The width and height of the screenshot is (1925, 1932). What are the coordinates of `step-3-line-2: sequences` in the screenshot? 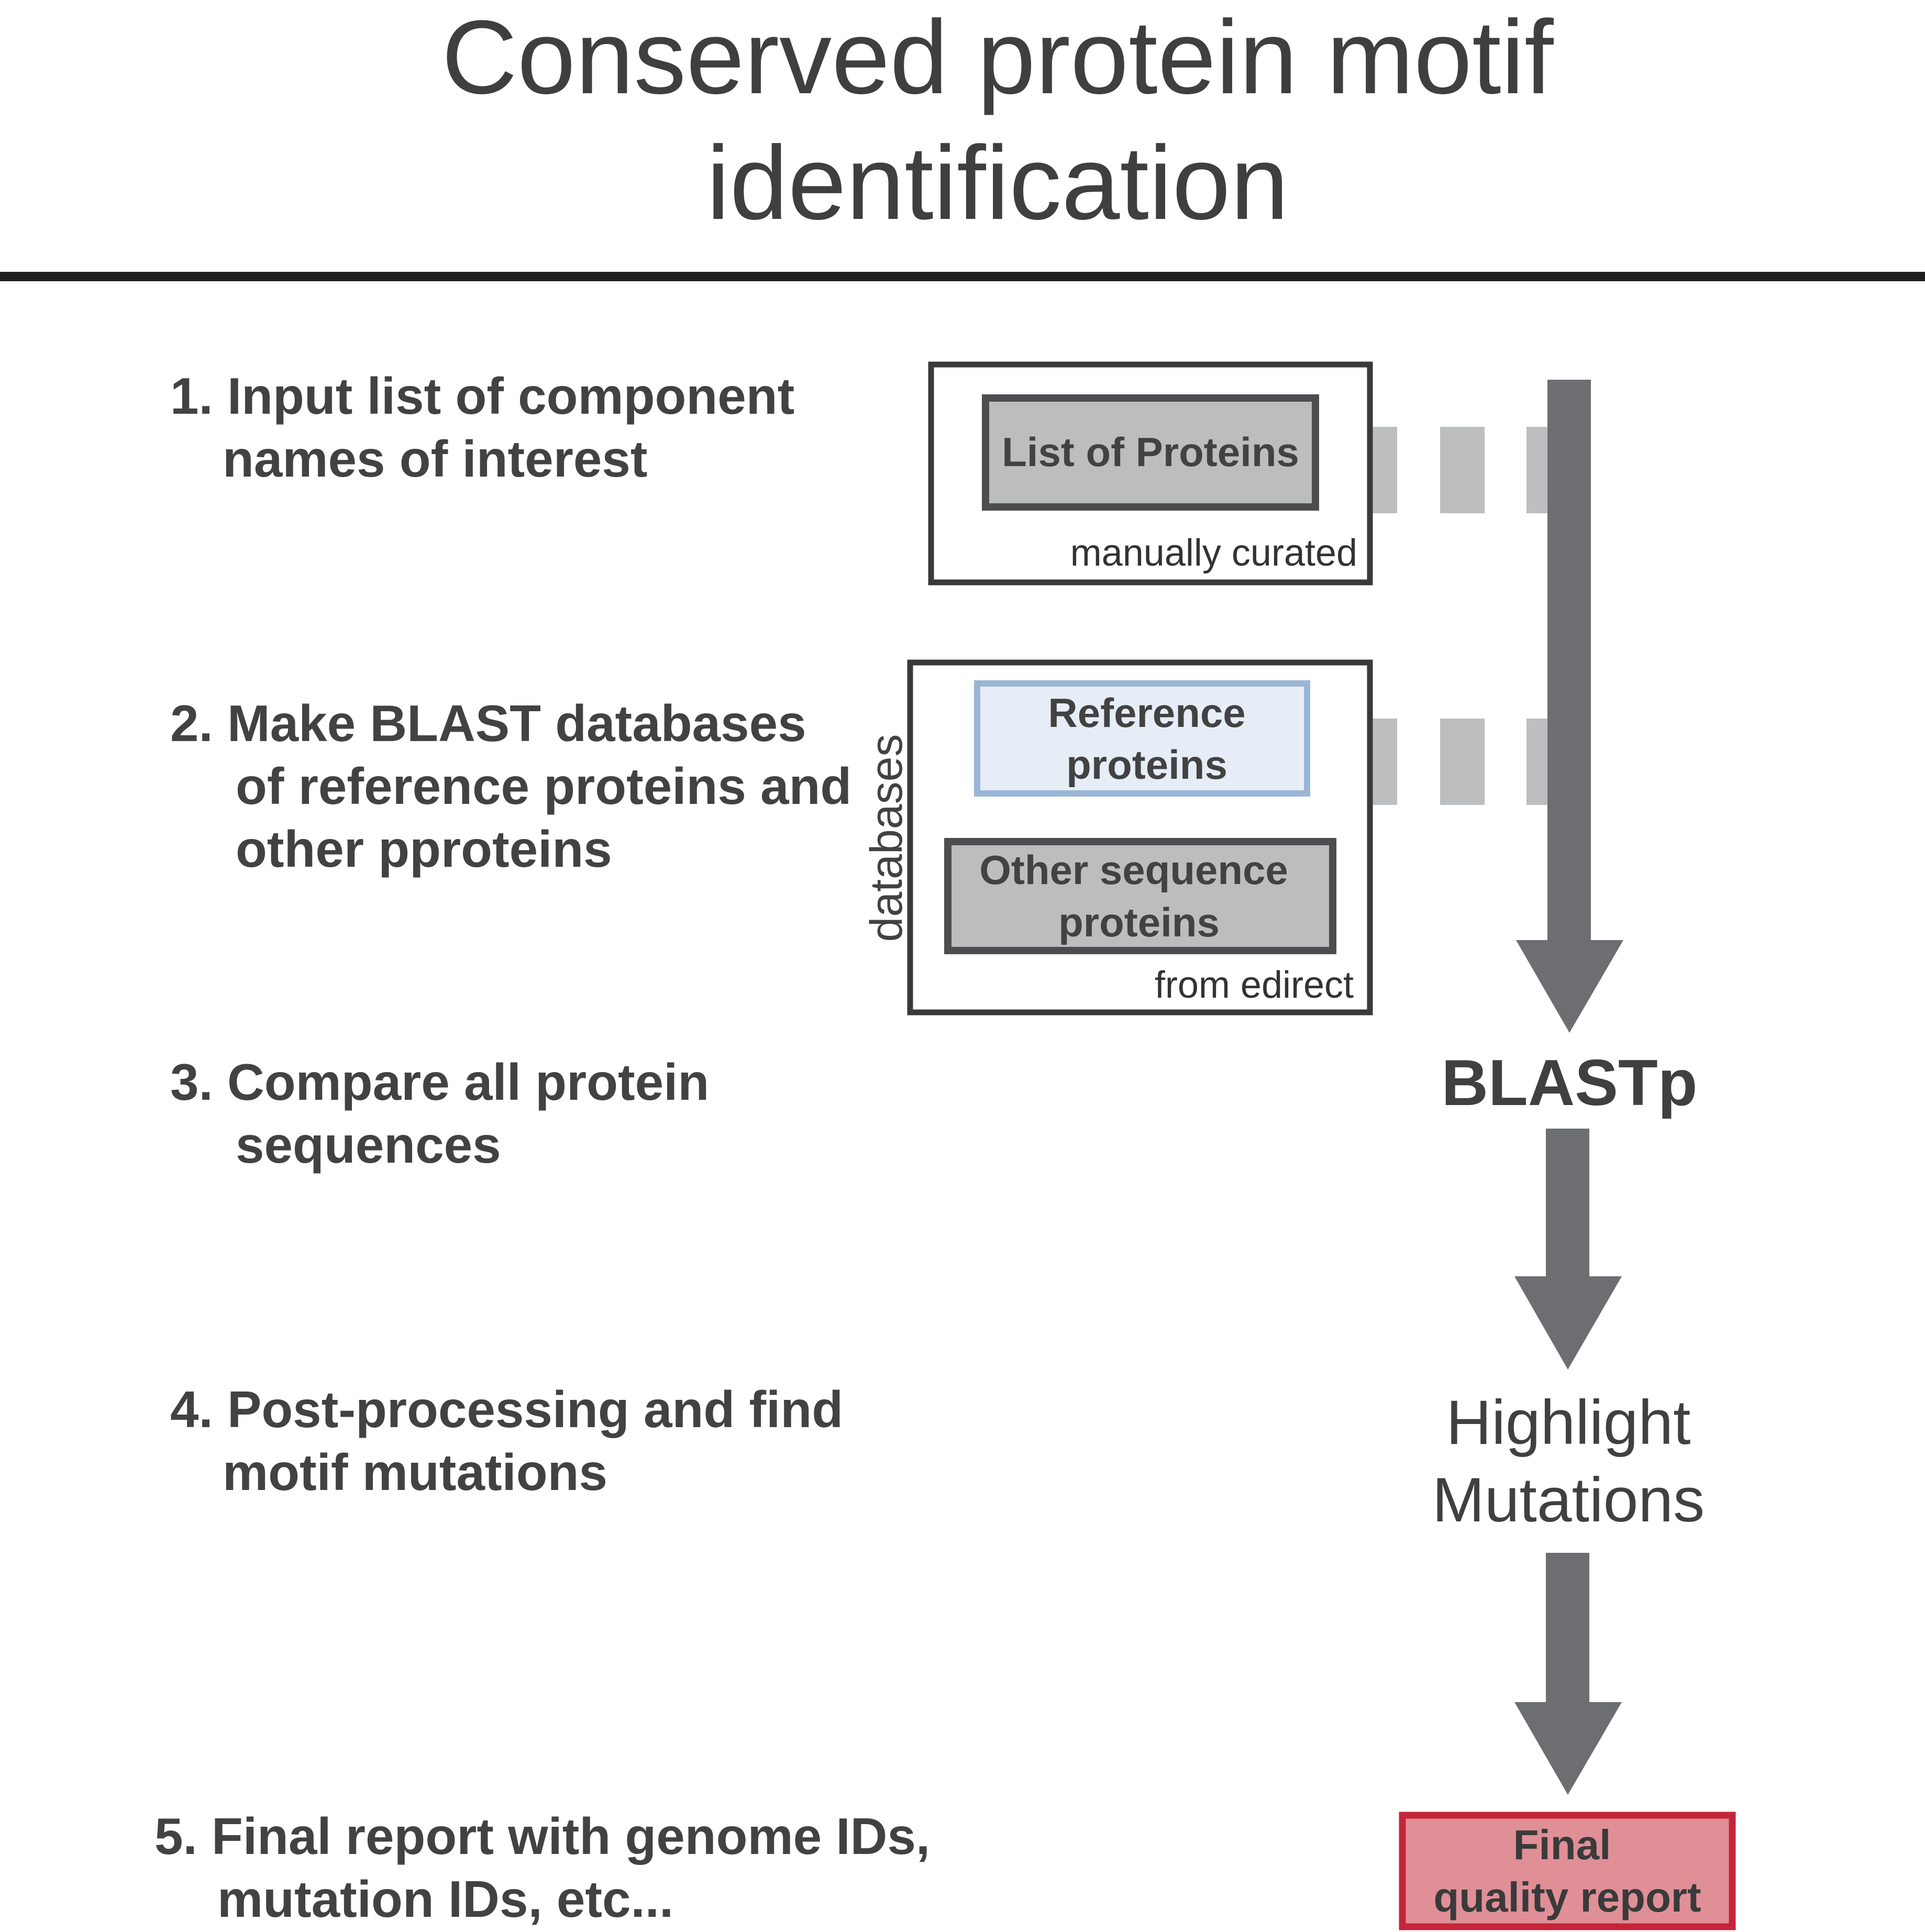 It's located at (368, 1145).